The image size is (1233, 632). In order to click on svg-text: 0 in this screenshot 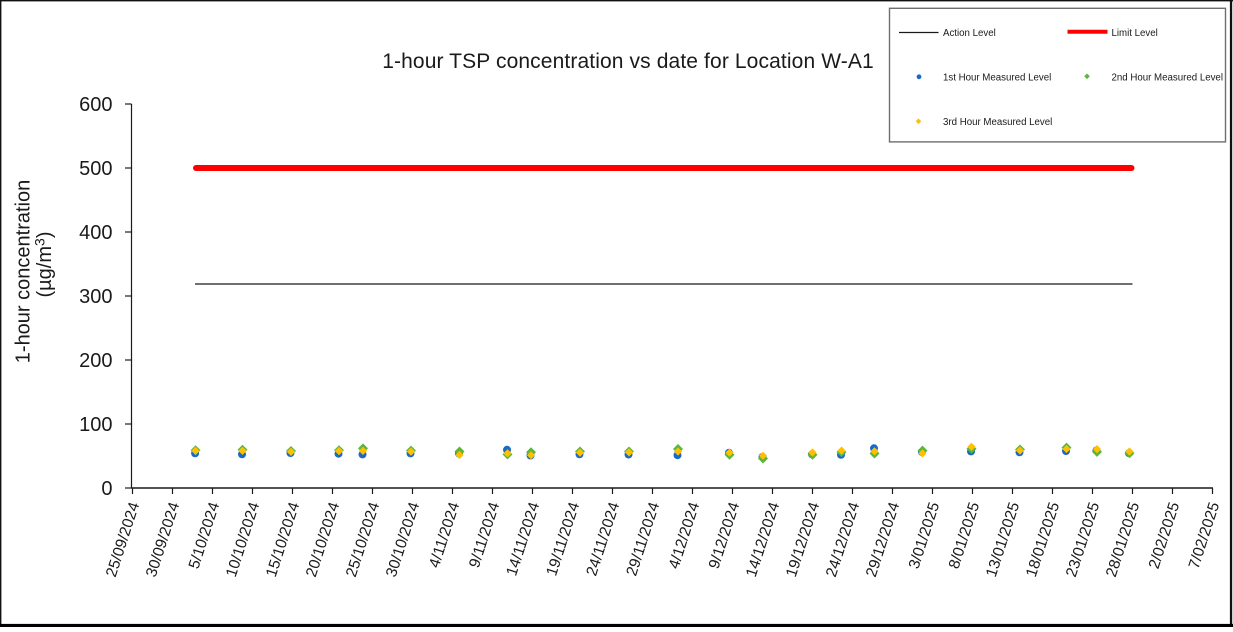, I will do `click(106, 489)`.